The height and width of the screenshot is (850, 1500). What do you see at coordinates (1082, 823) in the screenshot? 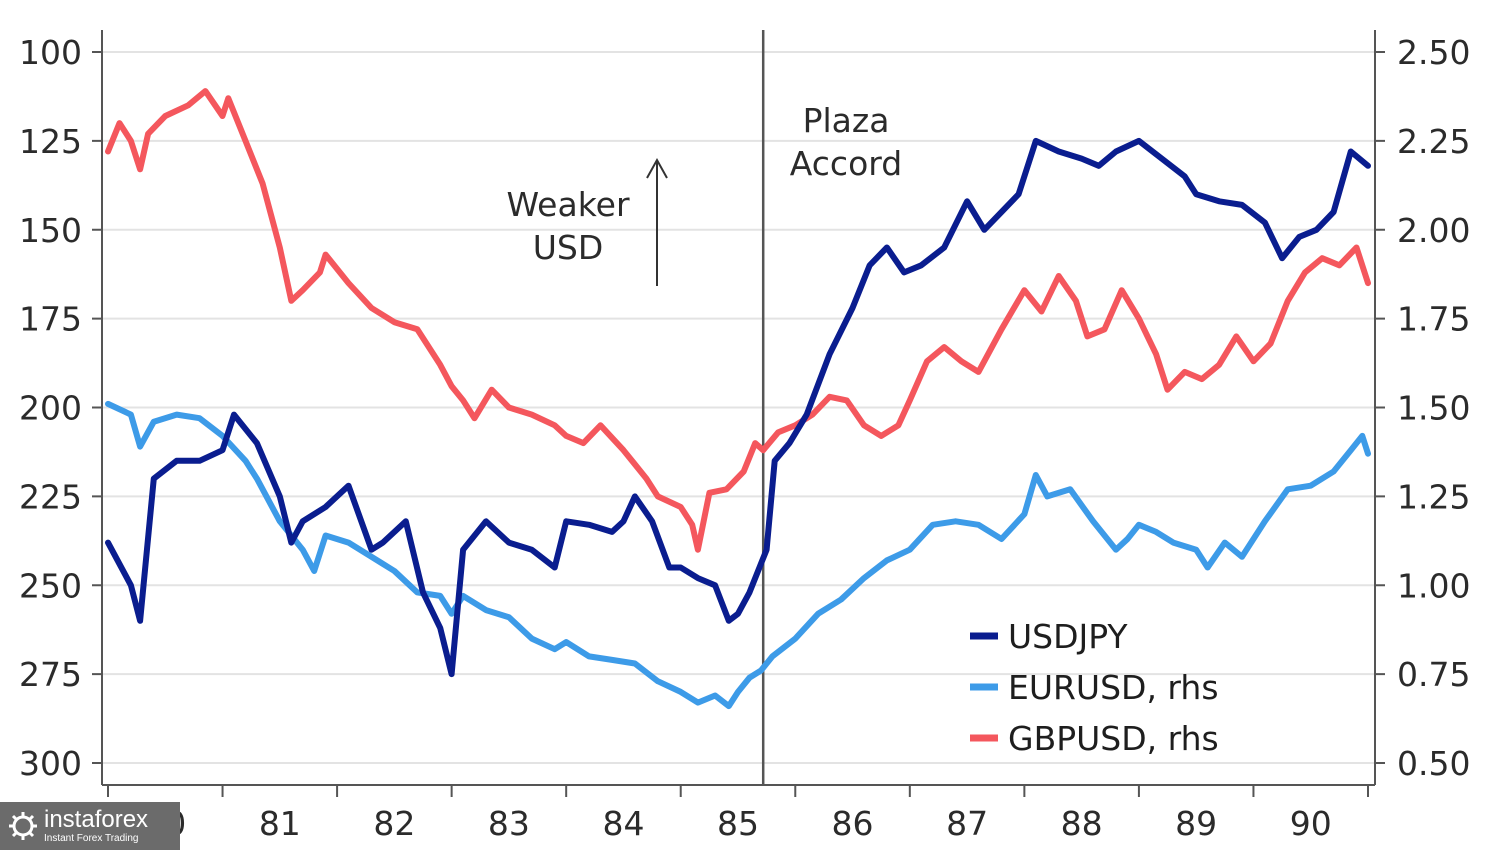
I see `x-tick-label: 88` at bounding box center [1082, 823].